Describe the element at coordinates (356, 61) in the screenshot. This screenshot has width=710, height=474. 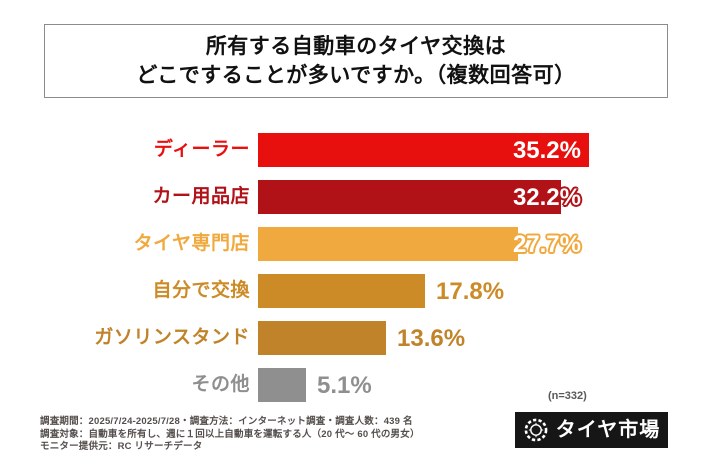
I see `question-title-box: 所有する自動車のタイヤ交換は どこですることが多いですか。（複数回答可）` at that location.